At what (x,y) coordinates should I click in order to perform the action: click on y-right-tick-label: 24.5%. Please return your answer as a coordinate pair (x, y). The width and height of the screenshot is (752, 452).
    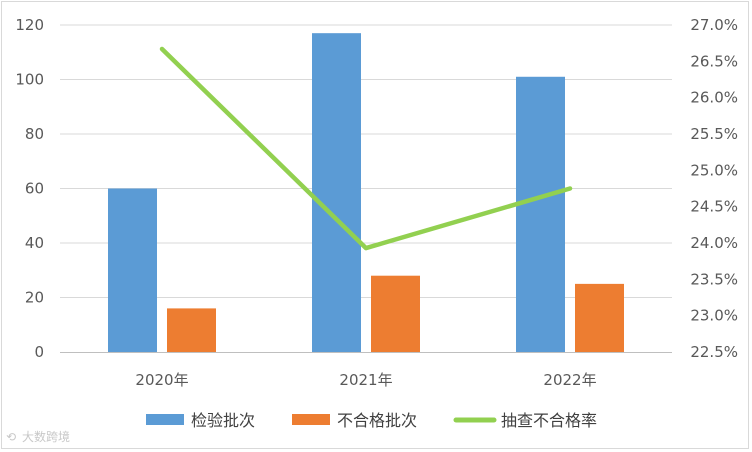
    Looking at the image, I should click on (714, 207).